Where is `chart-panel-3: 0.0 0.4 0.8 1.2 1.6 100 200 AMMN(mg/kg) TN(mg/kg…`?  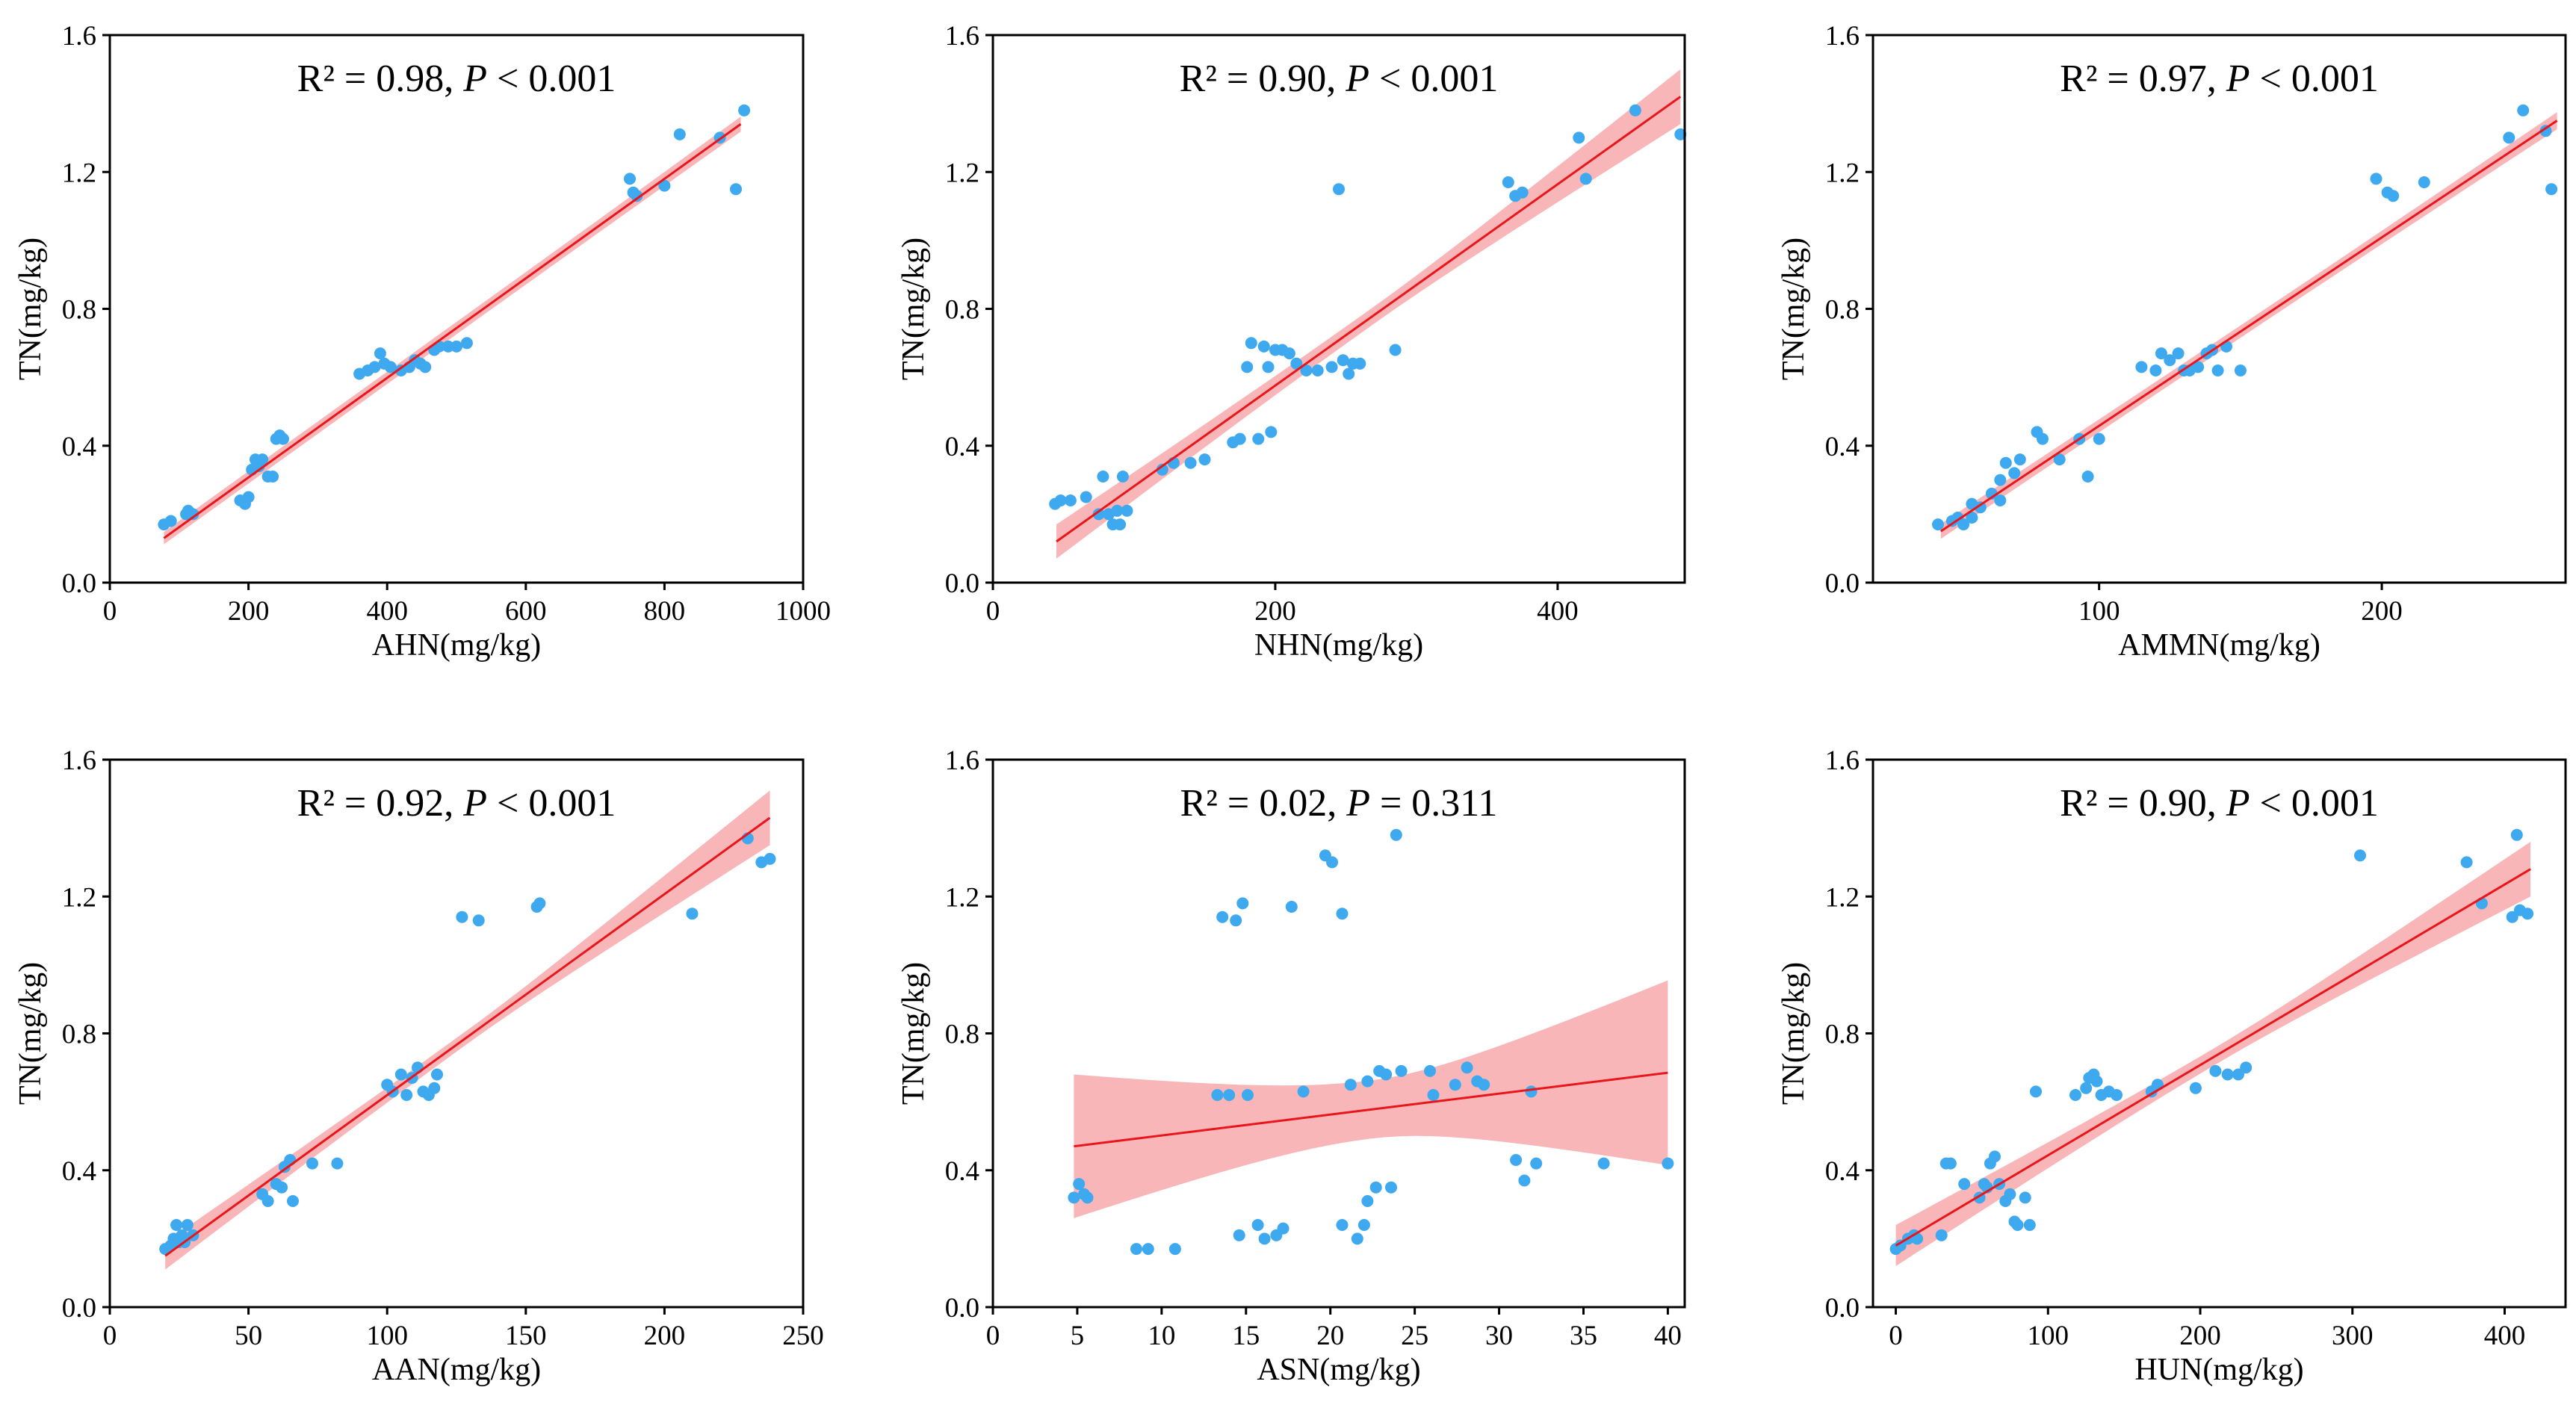 chart-panel-3: 0.0 0.4 0.8 1.2 1.6 100 200 AMMN(mg/kg) TN(mg/kg… is located at coordinates (2172, 342).